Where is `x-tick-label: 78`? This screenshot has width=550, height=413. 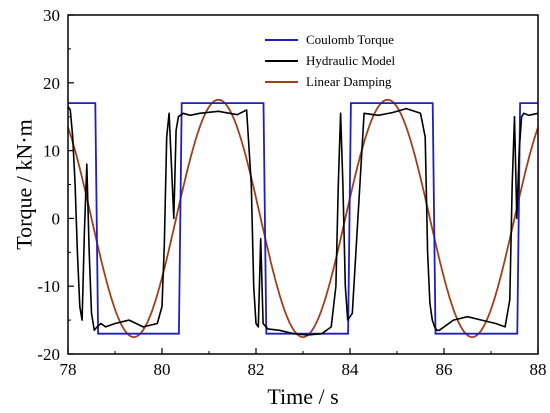 x-tick-label: 78 is located at coordinates (68, 369).